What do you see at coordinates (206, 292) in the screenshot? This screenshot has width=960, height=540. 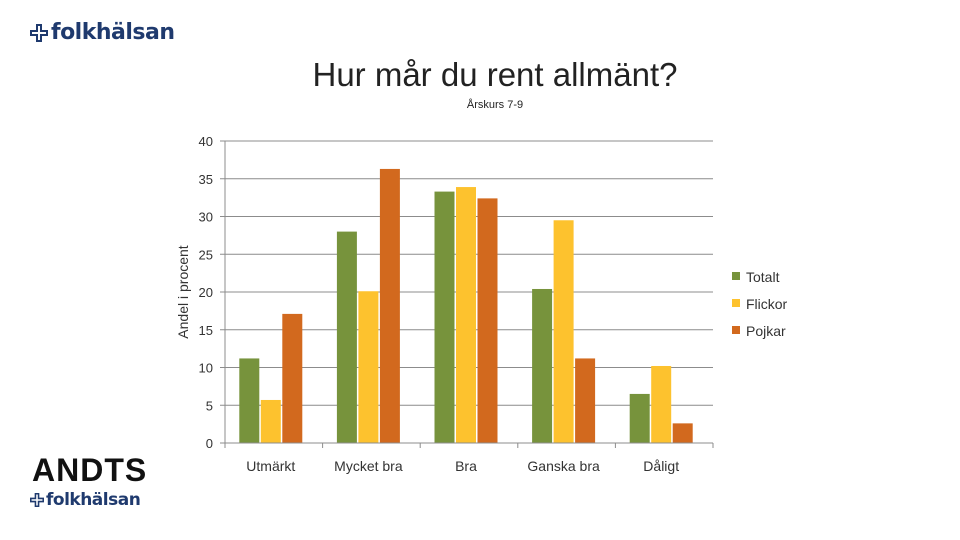 I see `y-tick-label: 20` at bounding box center [206, 292].